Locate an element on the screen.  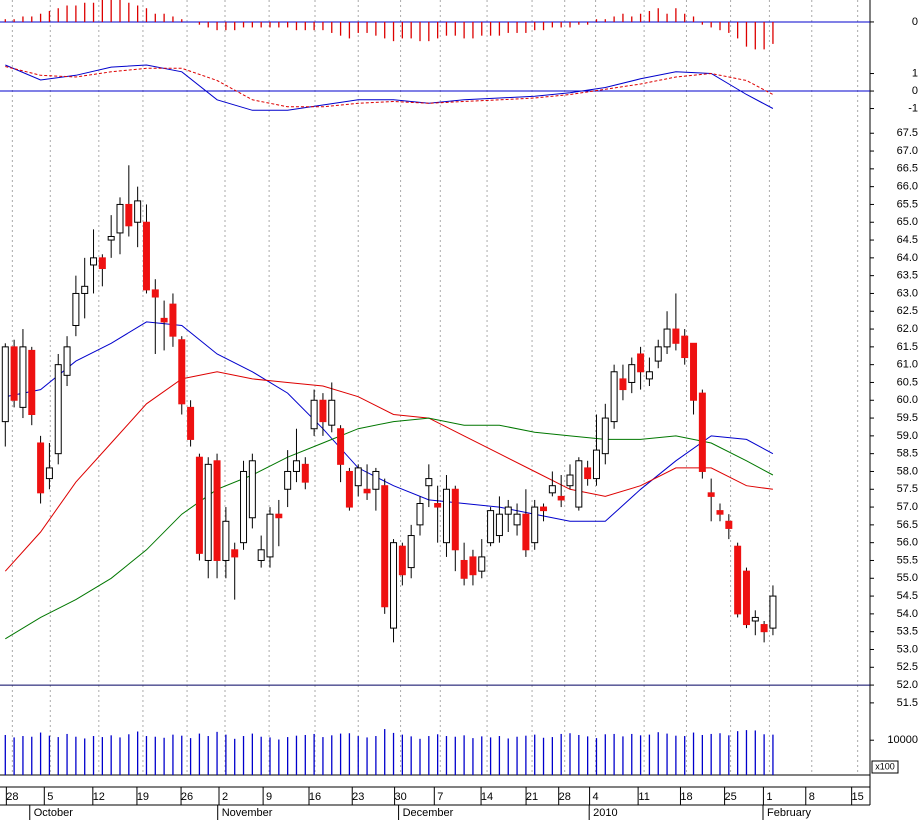
y-tick-label: 64.5 is located at coordinates (907, 240).